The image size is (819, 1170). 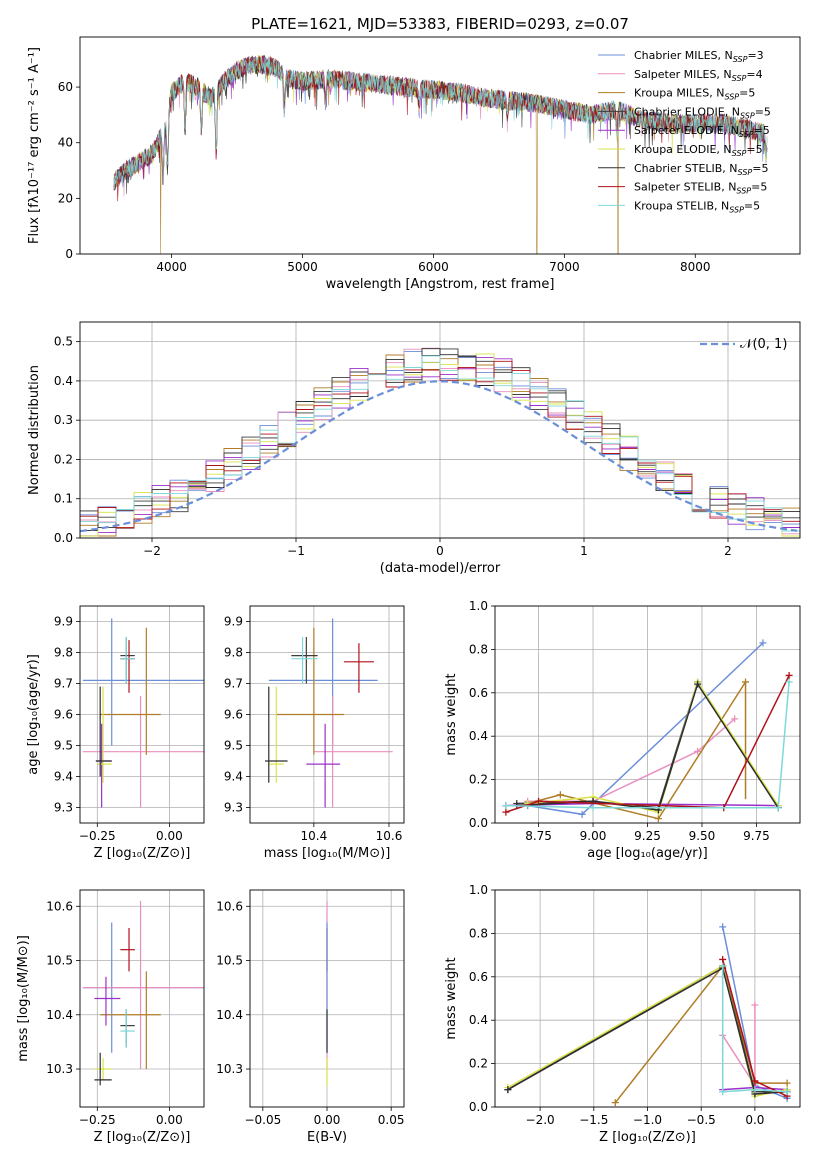 What do you see at coordinates (152, 551) in the screenshot?
I see `x-tick-label: −2` at bounding box center [152, 551].